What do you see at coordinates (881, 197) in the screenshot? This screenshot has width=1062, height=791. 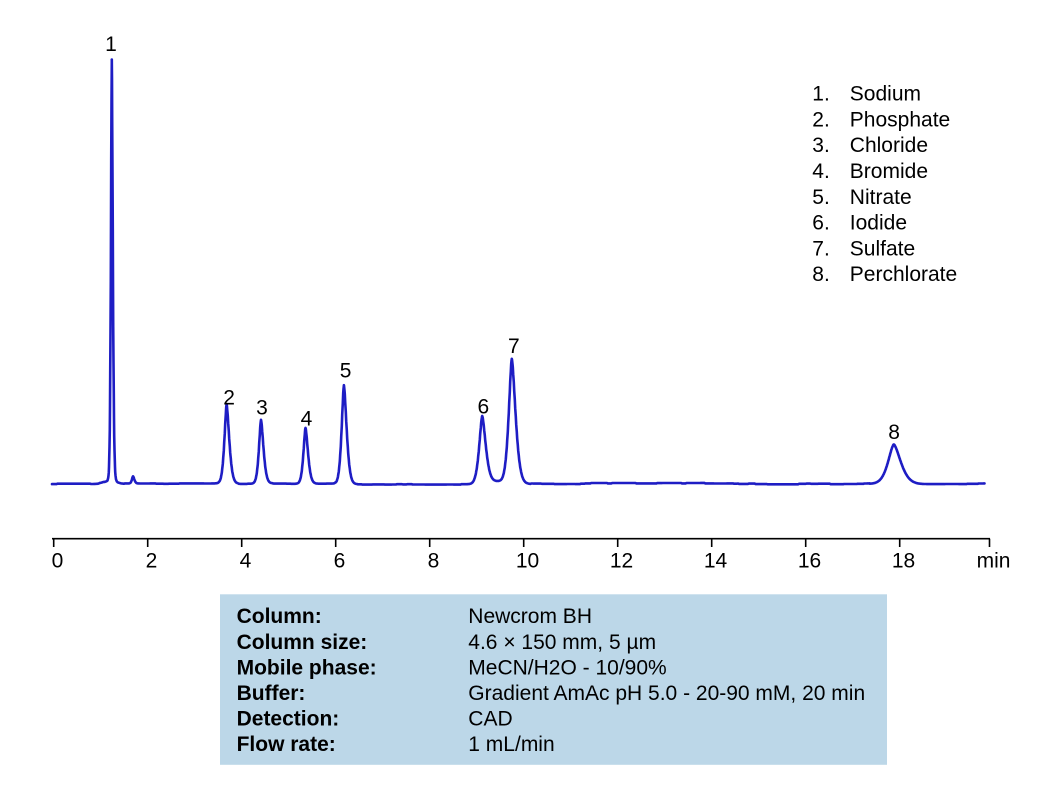 I see `svg-text: Nitrate` at bounding box center [881, 197].